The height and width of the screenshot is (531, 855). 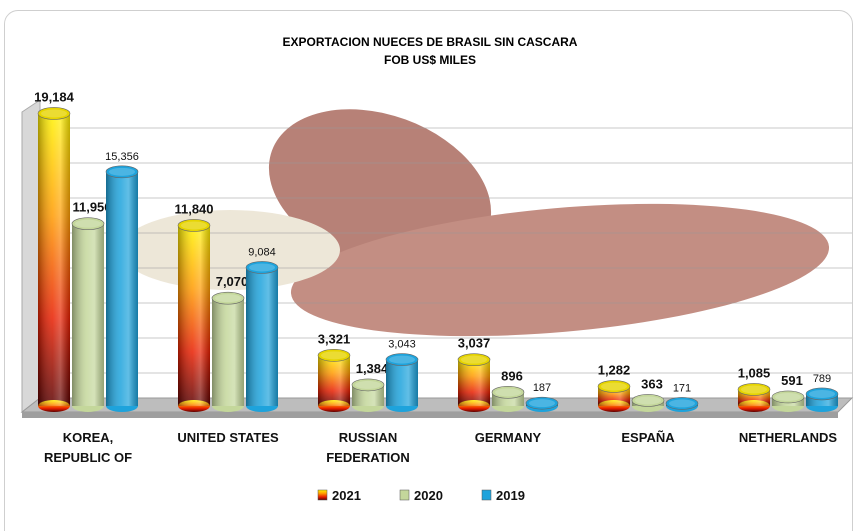 What do you see at coordinates (428, 495) in the screenshot?
I see `legend-label: 2020` at bounding box center [428, 495].